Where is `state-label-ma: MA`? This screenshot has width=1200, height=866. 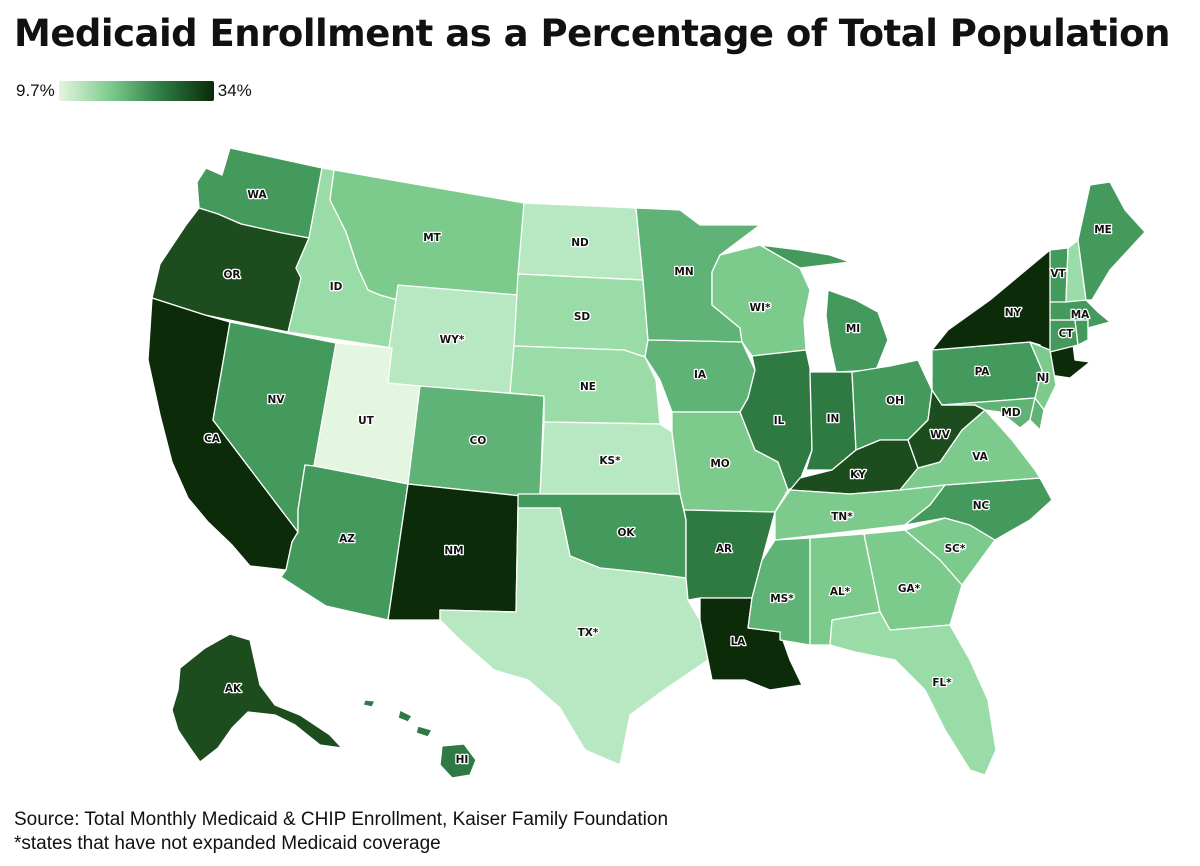
state-label-ma: MA is located at coordinates (1080, 315).